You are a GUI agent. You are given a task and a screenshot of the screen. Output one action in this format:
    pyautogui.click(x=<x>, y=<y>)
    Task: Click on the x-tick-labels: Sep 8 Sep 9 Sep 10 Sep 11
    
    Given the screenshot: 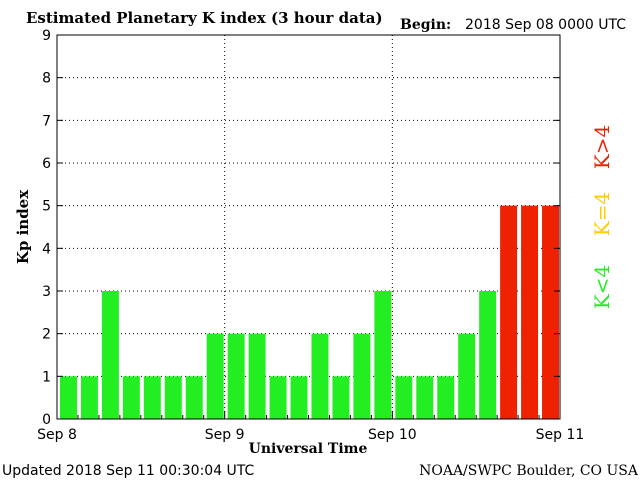 What is the action you would take?
    pyautogui.click(x=310, y=435)
    